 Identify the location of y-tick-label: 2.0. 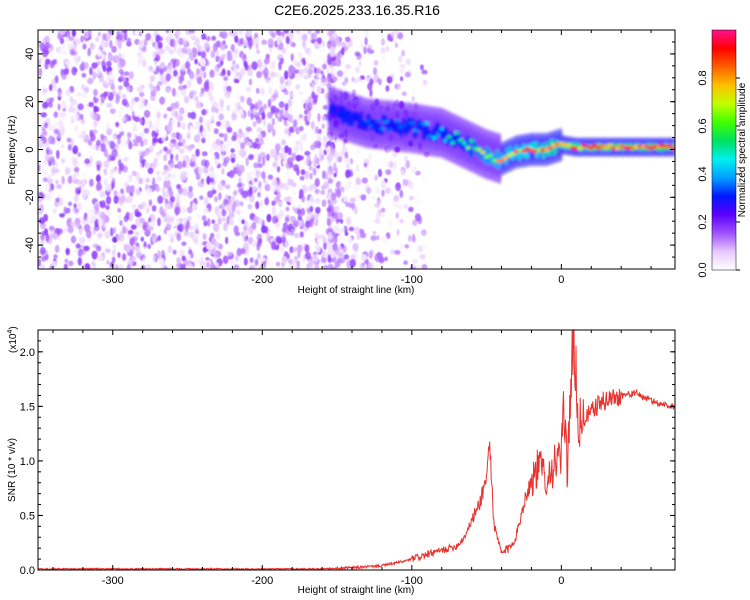
(27, 353).